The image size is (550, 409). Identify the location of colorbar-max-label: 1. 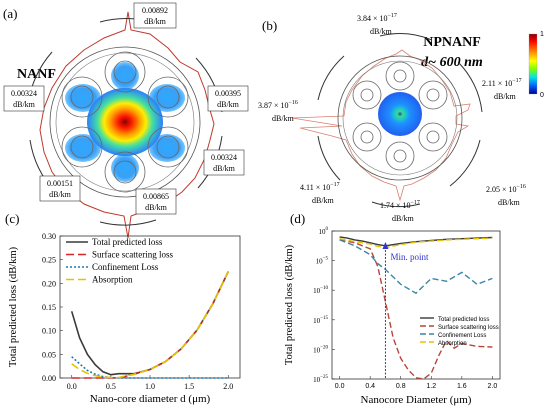
(542, 34).